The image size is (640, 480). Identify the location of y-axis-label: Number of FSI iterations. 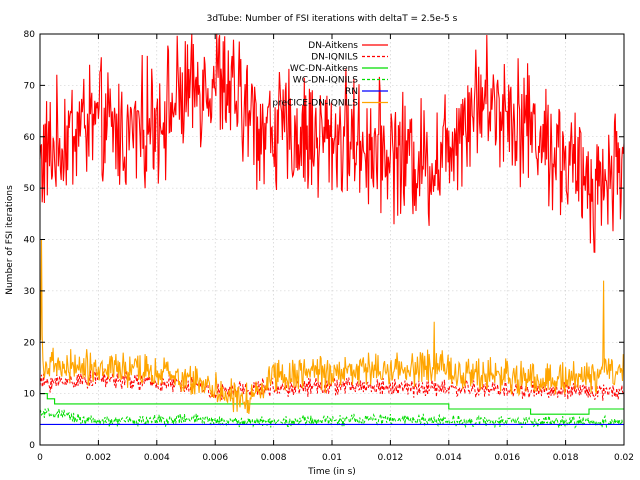
(10, 240).